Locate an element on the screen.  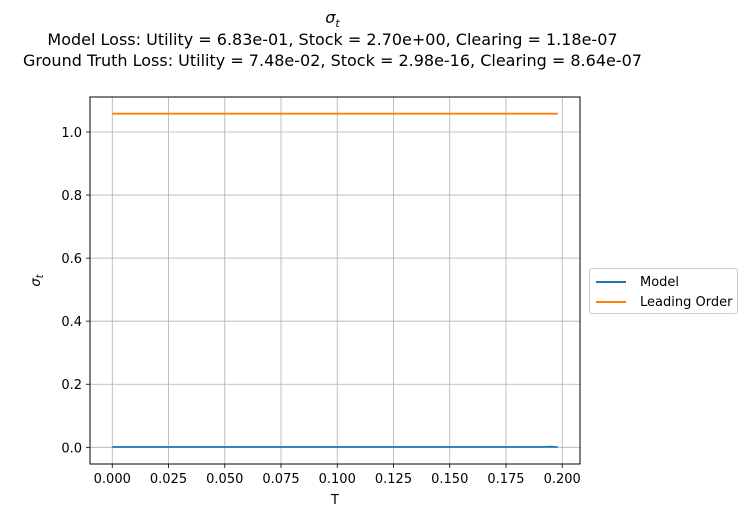
legend-swatch-model is located at coordinates (611, 282).